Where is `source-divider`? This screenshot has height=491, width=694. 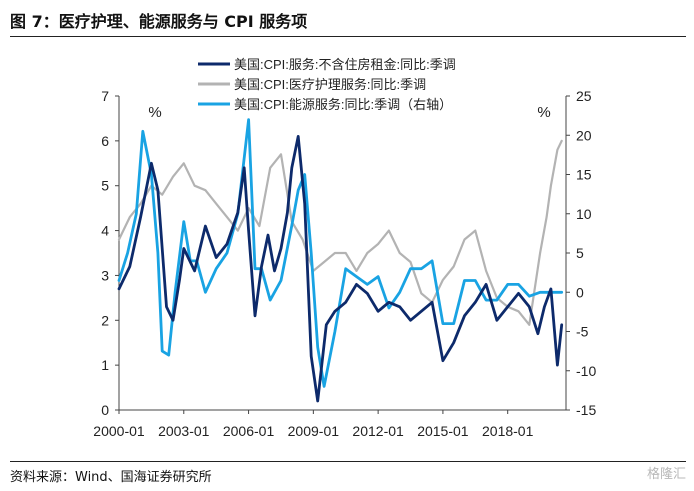 source-divider is located at coordinates (348, 461).